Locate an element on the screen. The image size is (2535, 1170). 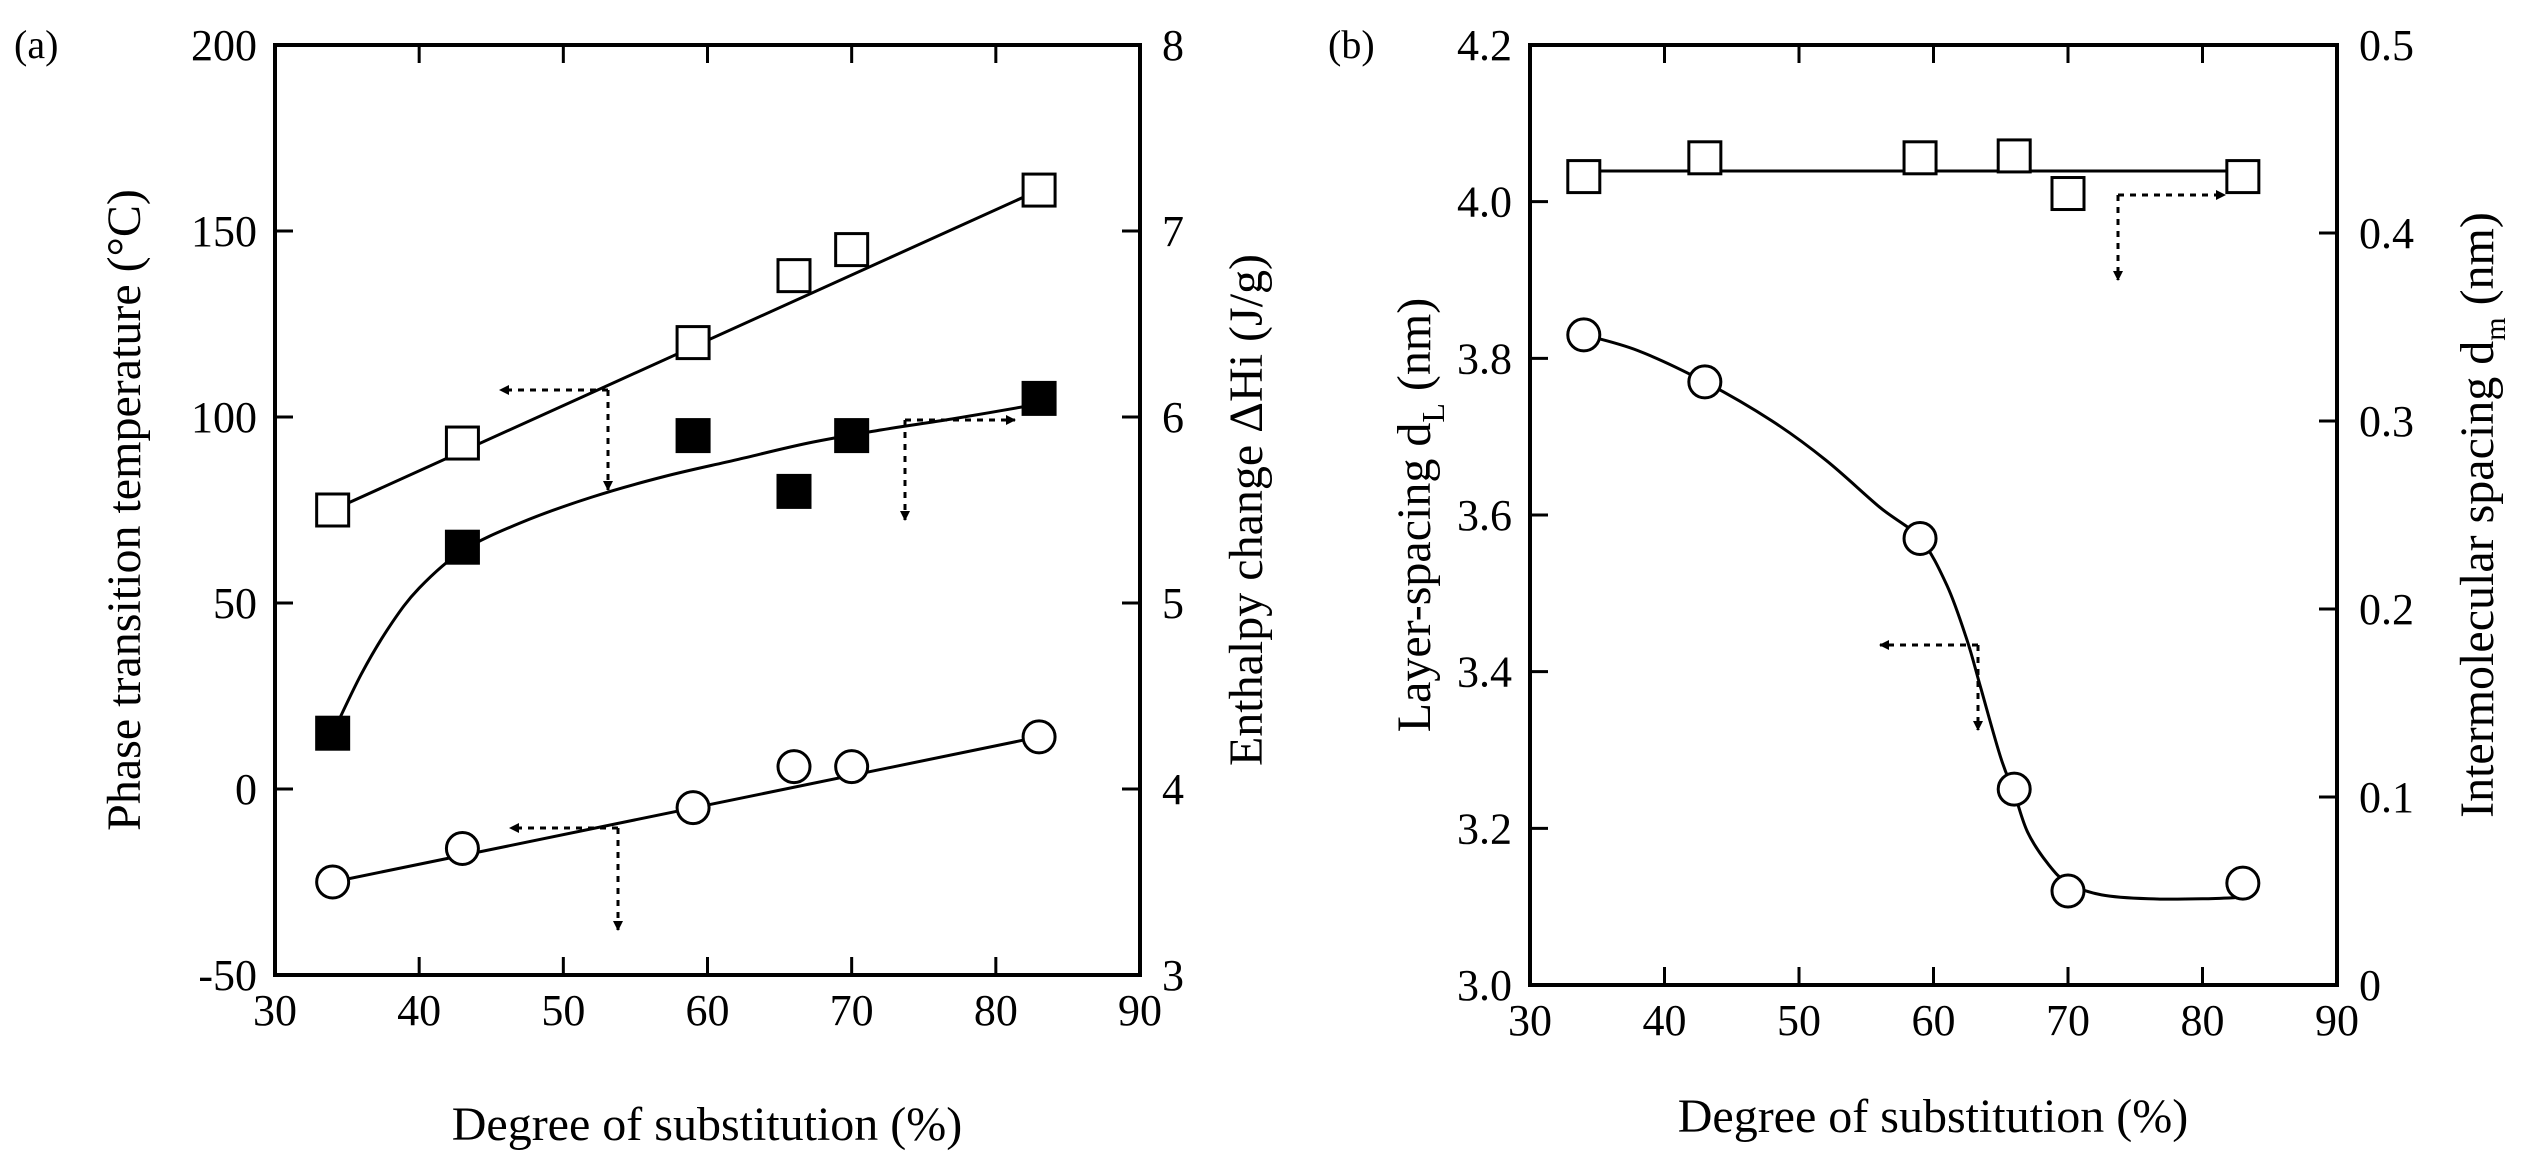
y2-tick-label: 0 is located at coordinates (2370, 985).